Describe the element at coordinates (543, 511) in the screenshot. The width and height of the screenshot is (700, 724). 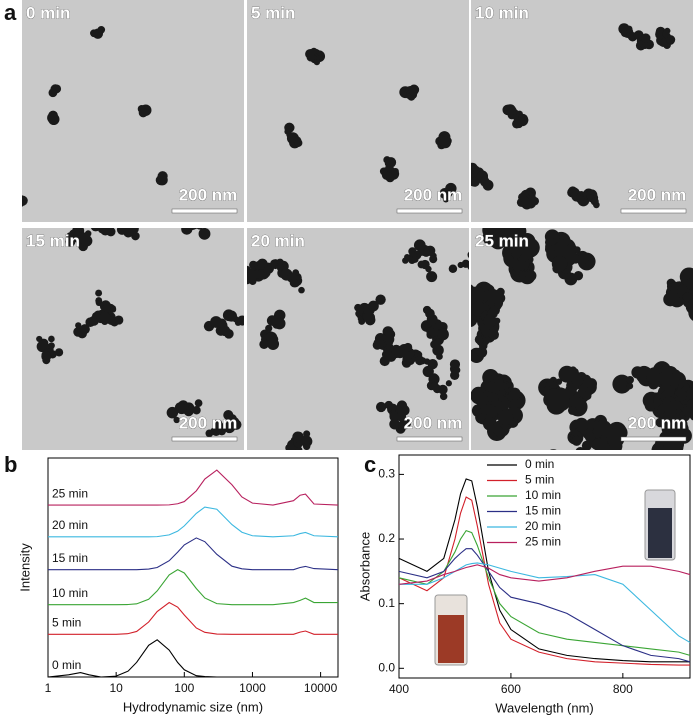
I see `legend-label: 15 min` at that location.